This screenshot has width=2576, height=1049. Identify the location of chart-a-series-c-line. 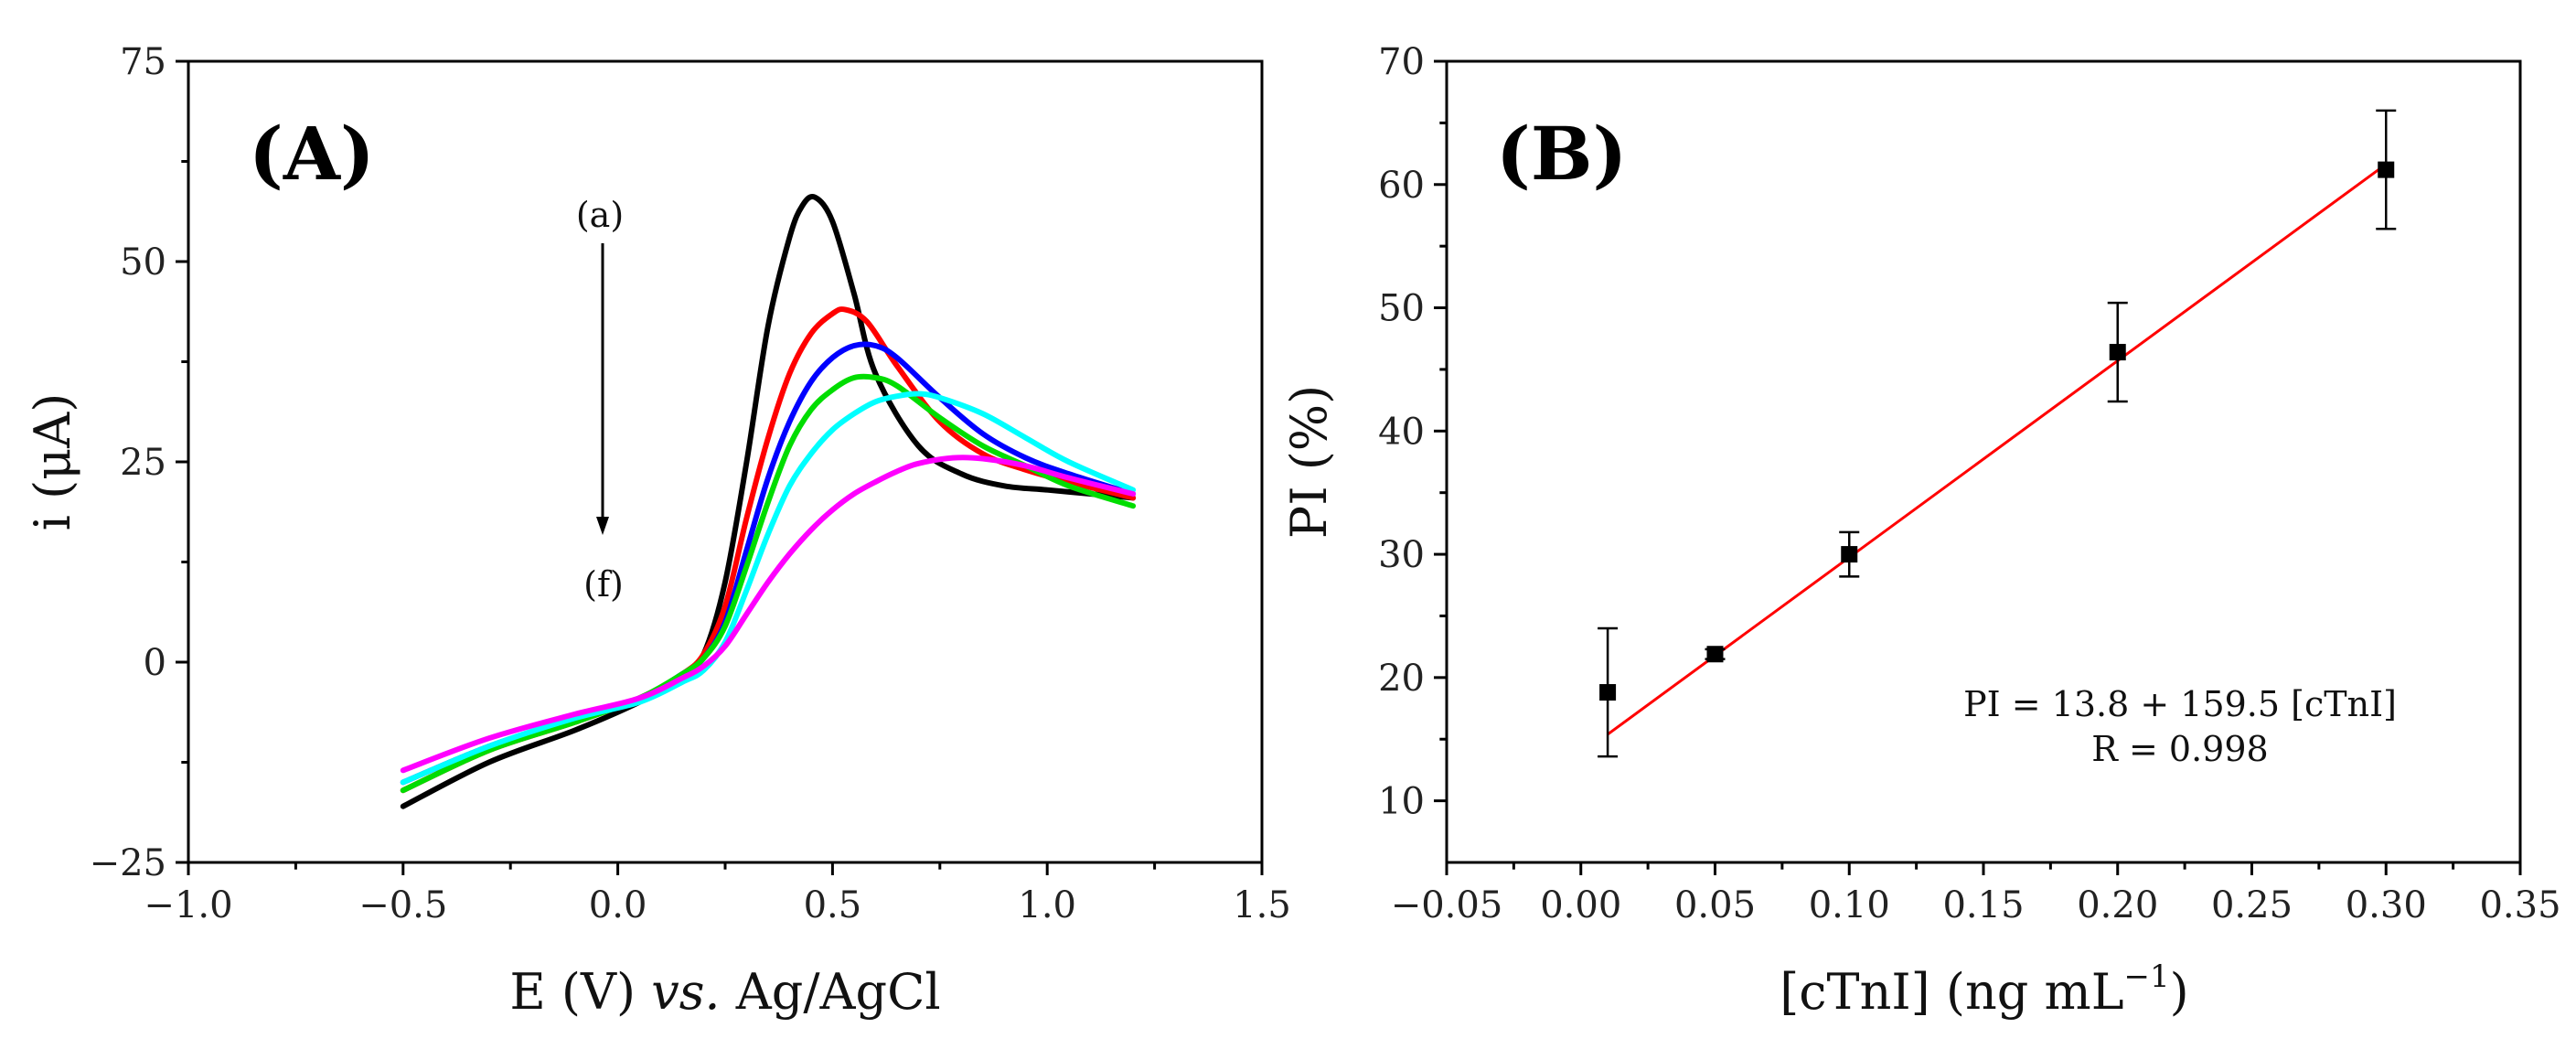
(768, 563).